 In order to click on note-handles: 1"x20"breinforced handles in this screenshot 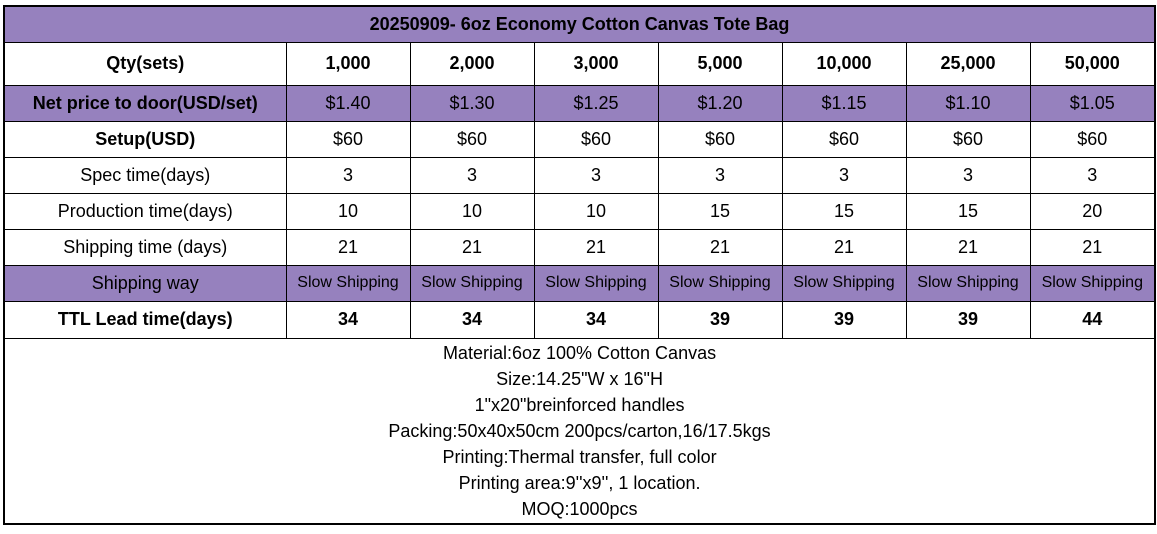, I will do `click(579, 404)`.